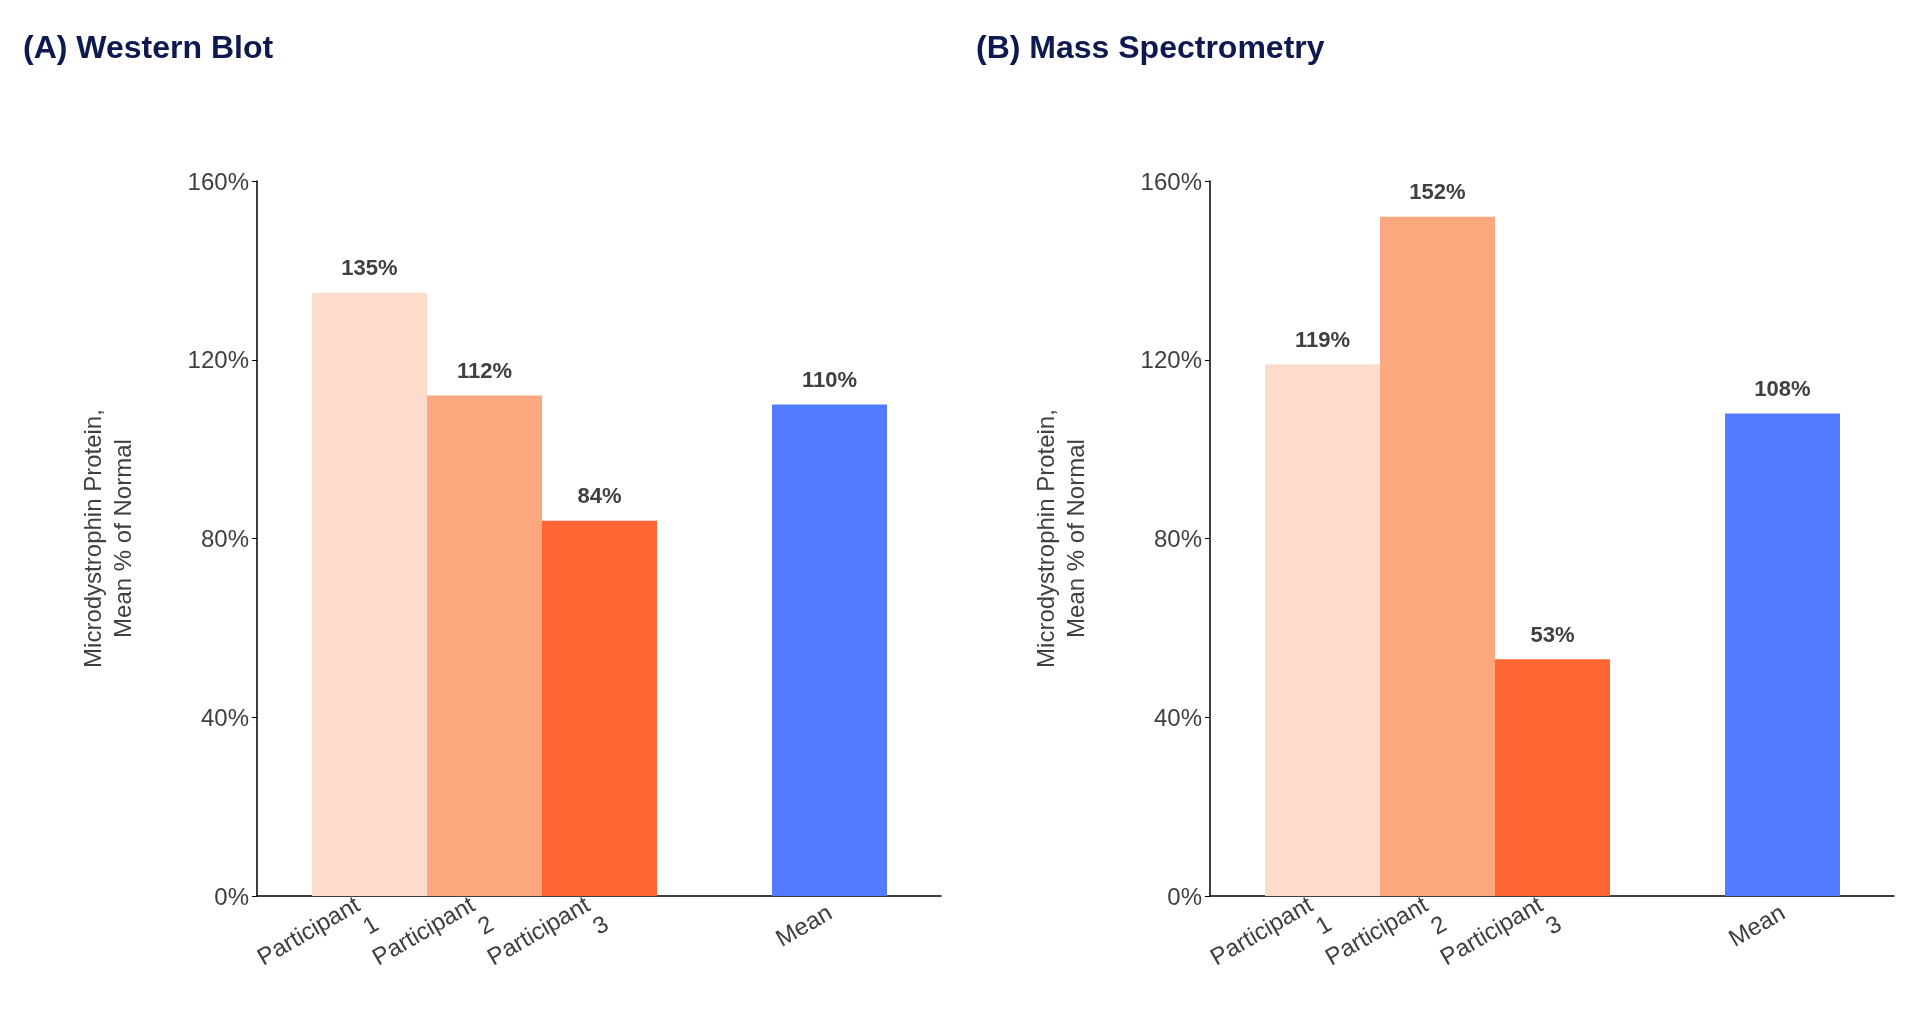 The image size is (1922, 1014). I want to click on data-label: 84%, so click(599, 496).